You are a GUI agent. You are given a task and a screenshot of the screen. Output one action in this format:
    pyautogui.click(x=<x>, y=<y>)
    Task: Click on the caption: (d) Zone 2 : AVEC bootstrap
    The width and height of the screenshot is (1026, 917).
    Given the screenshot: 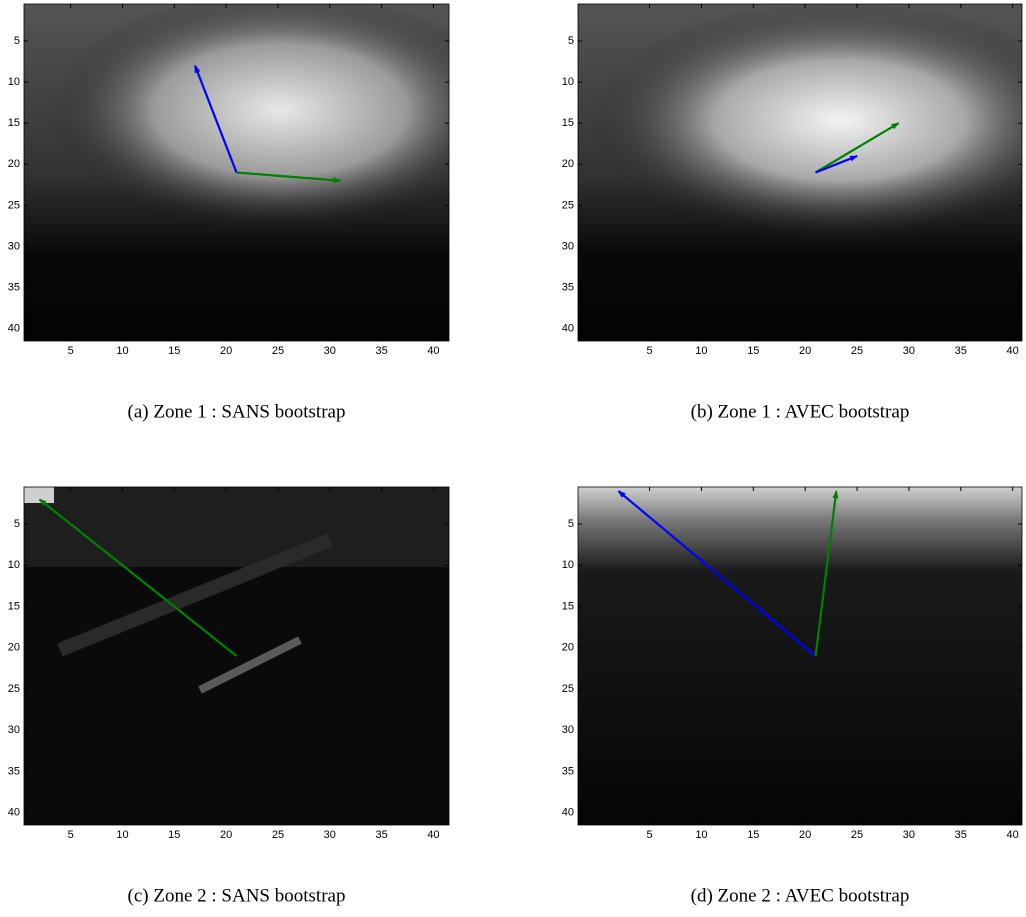 What is the action you would take?
    pyautogui.click(x=800, y=895)
    